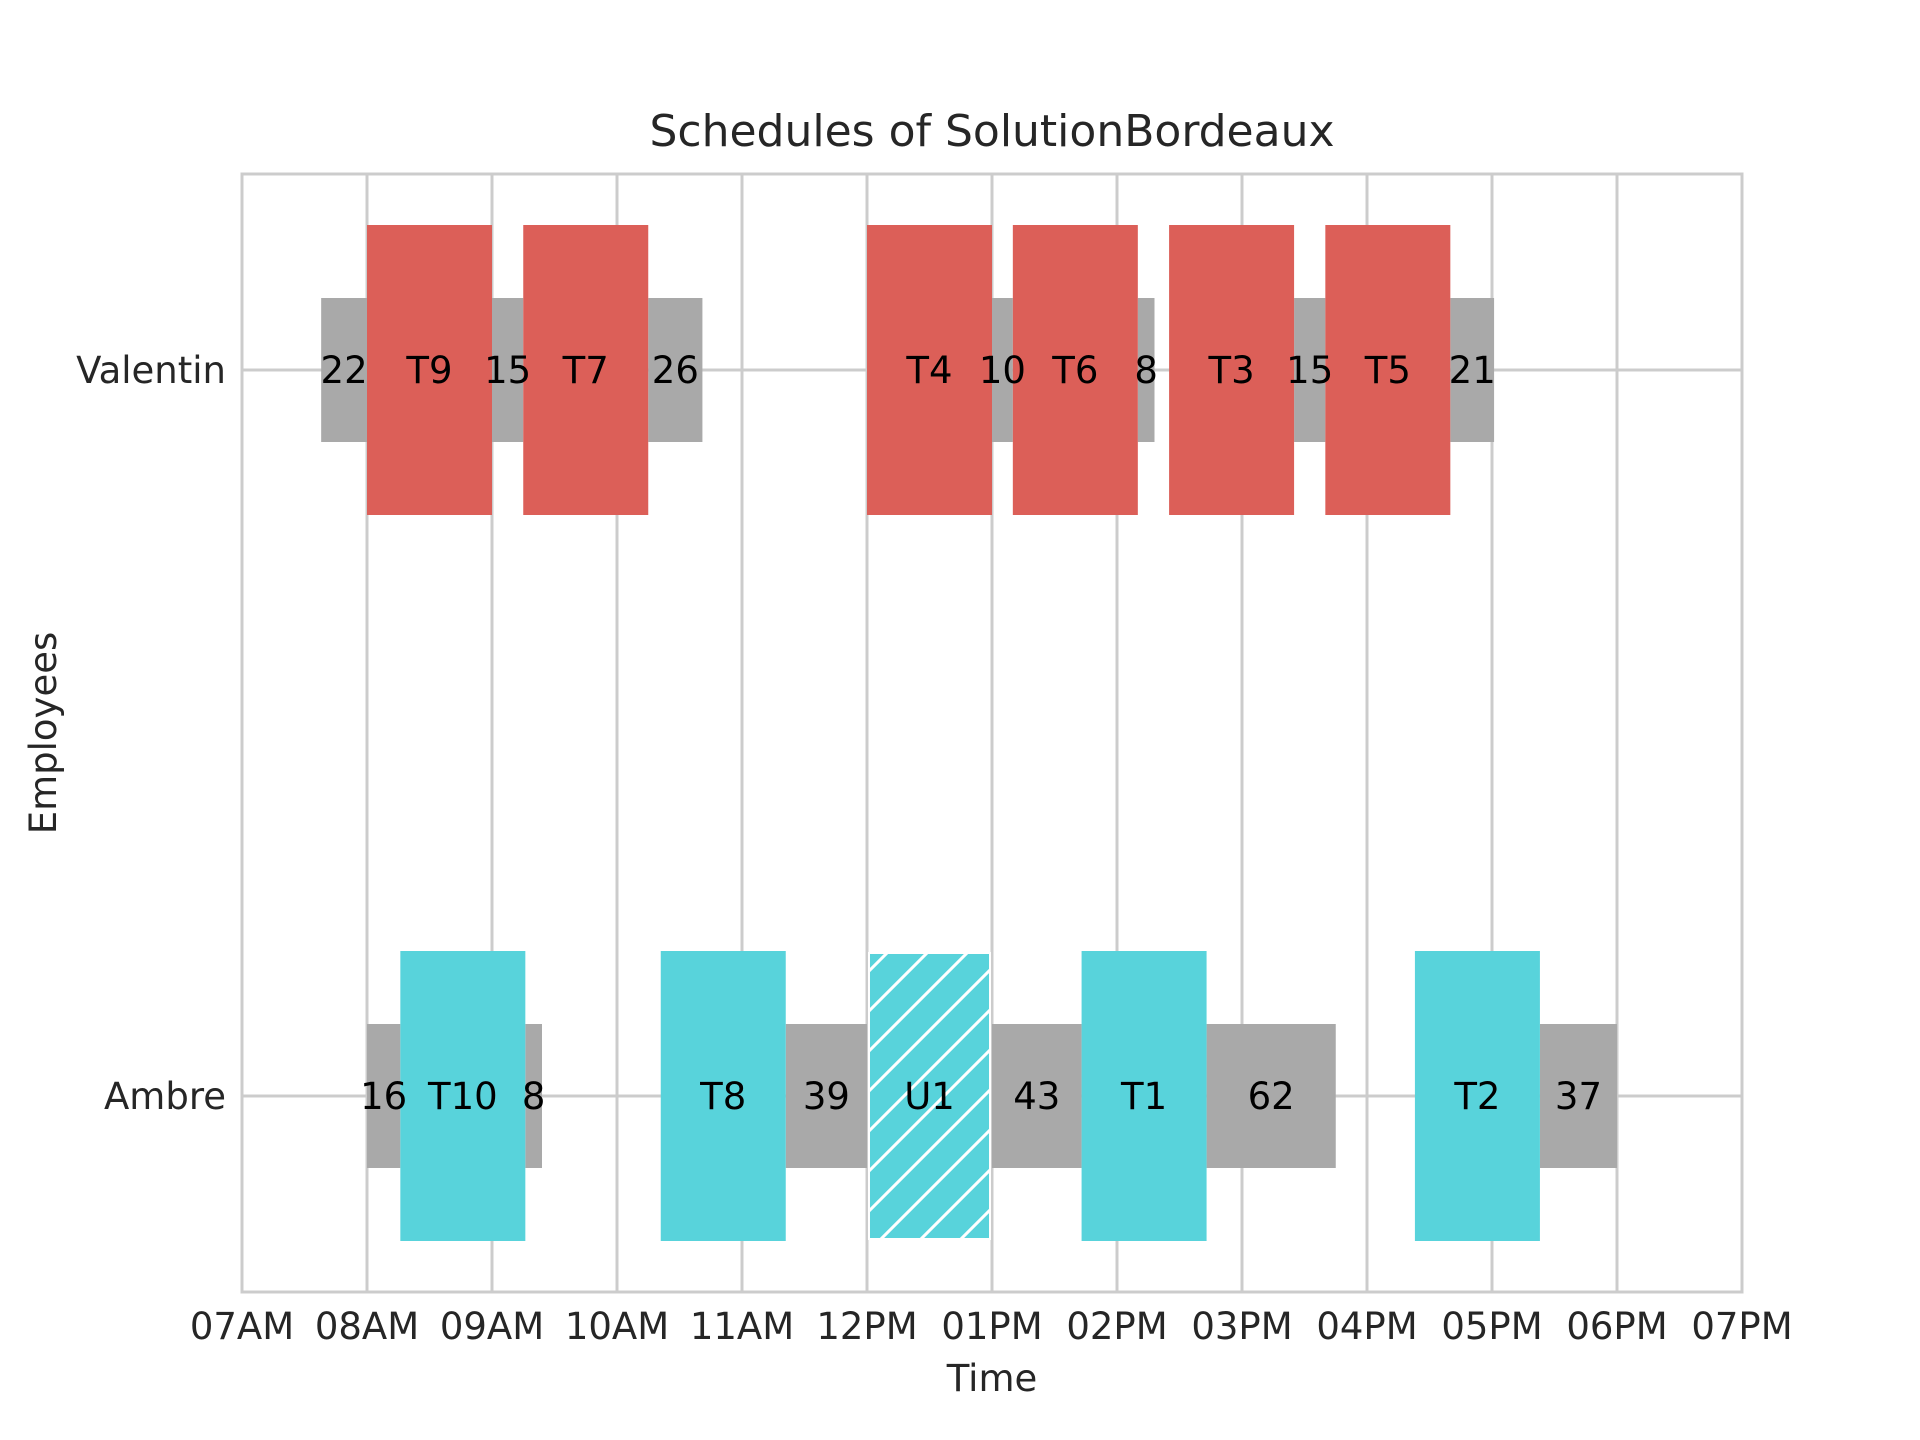 This screenshot has width=1920, height=1440. Describe the element at coordinates (151, 733) in the screenshot. I see `y-ticks: Valentin Ambre` at that location.